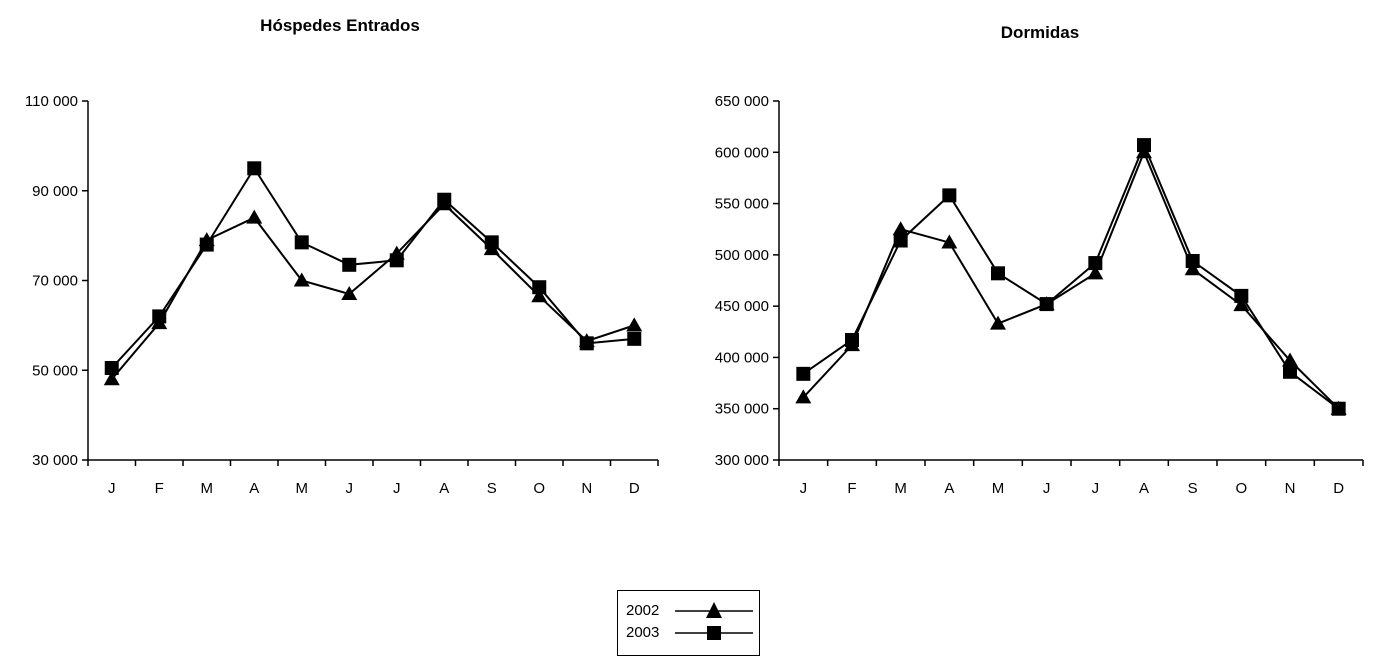  What do you see at coordinates (742, 255) in the screenshot?
I see `y-tick-label: 500 000` at bounding box center [742, 255].